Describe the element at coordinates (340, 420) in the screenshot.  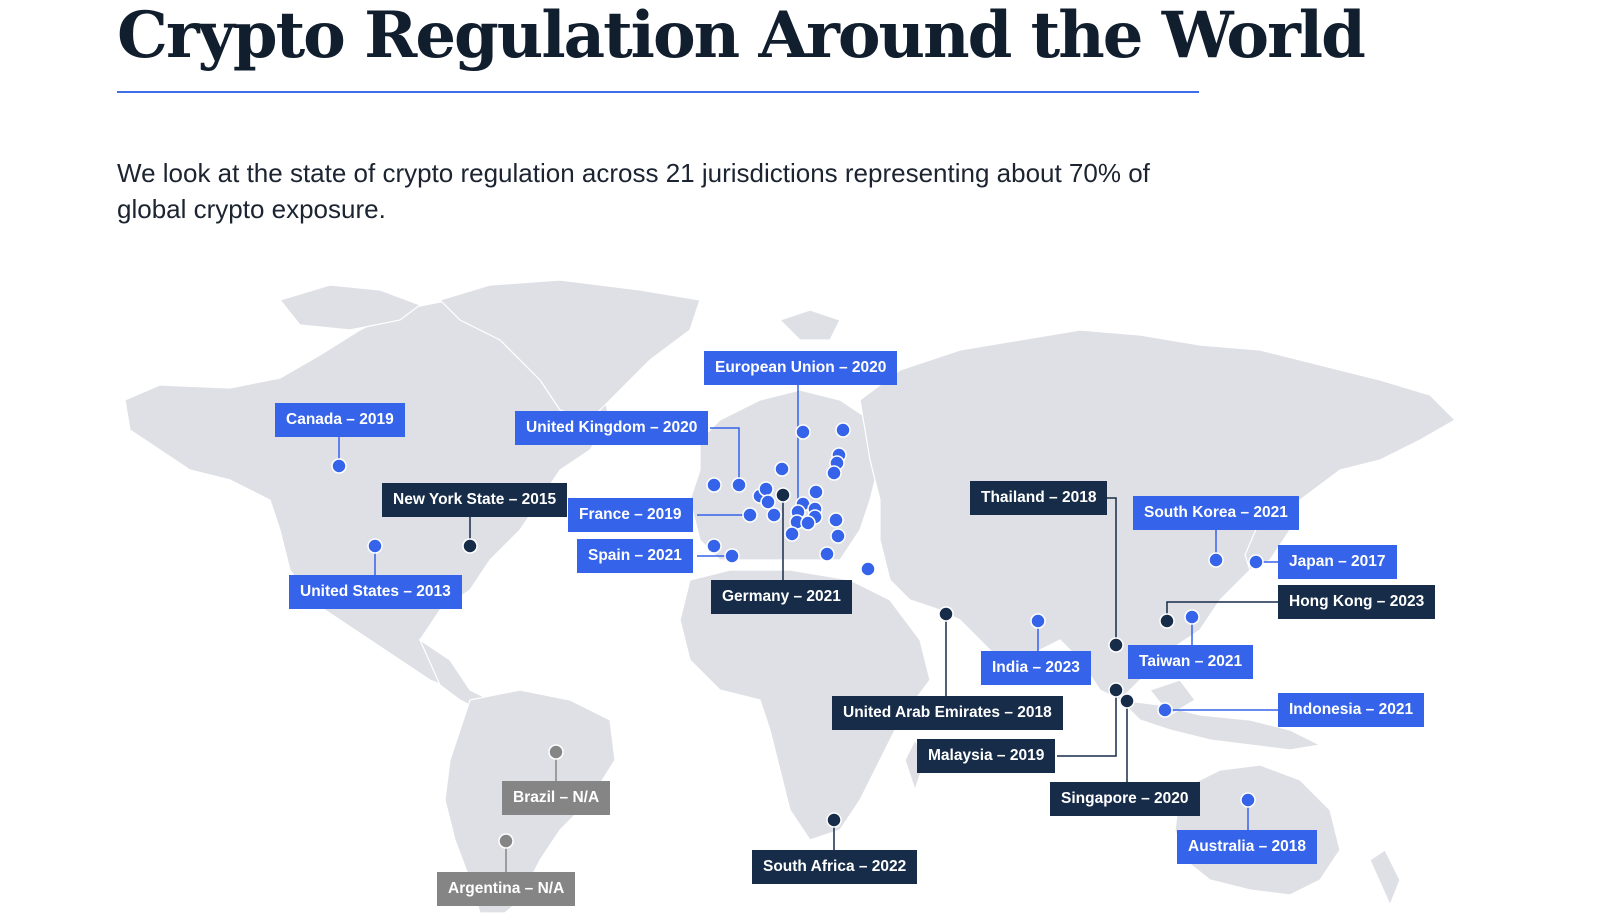
I see `label-canada: Canada – 2019` at that location.